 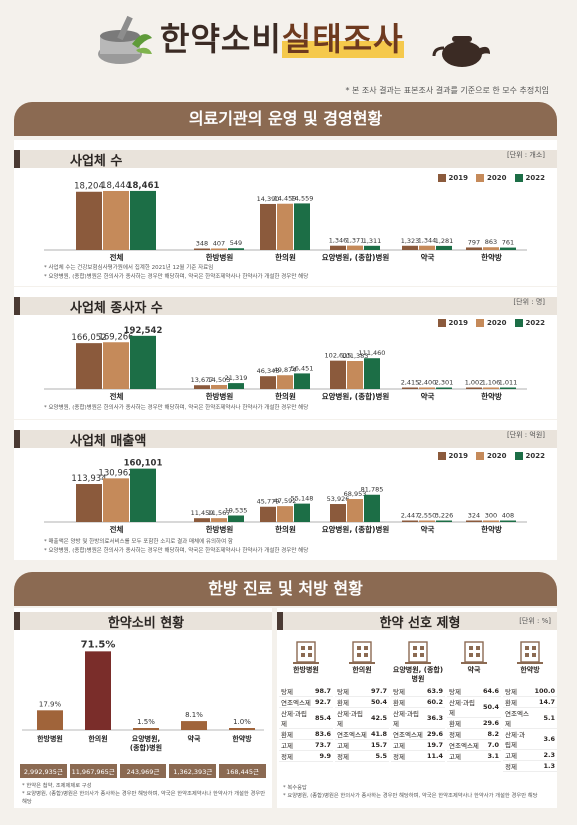 I want to click on table-row: 탕제 100.0, so click(x=530, y=691).